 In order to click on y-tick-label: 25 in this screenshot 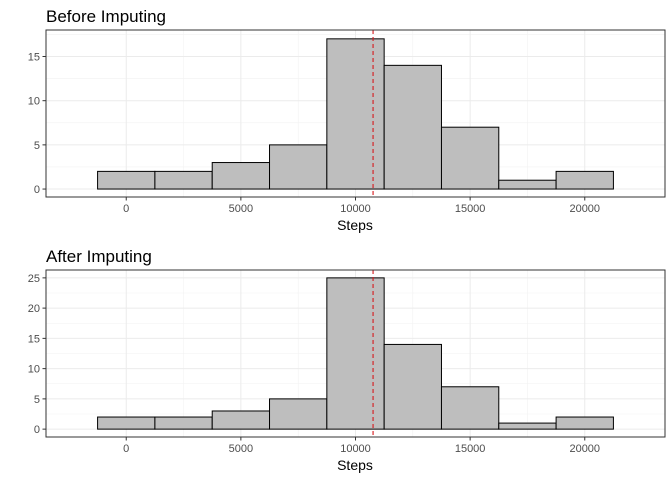, I will do `click(34, 279)`.